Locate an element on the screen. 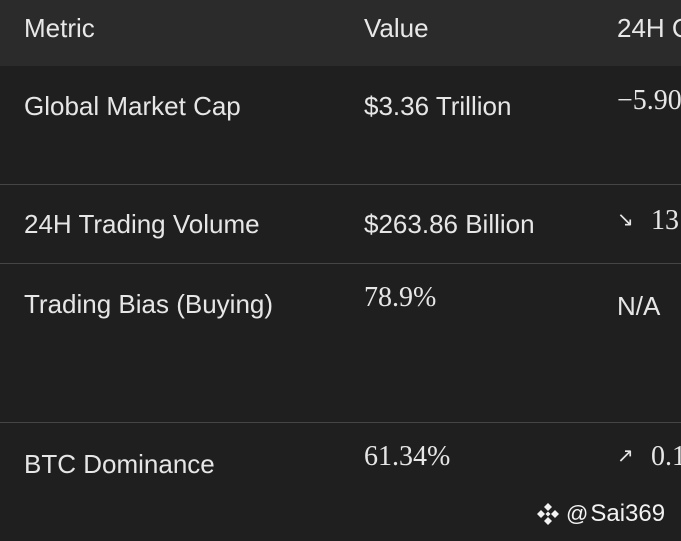  binance-logo-icon is located at coordinates (548, 514).